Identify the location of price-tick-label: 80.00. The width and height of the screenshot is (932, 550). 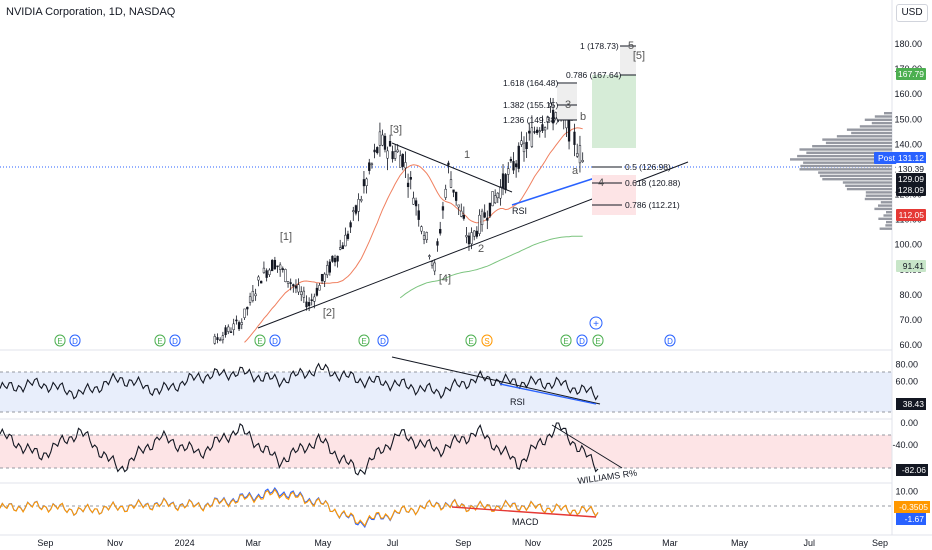
(910, 295).